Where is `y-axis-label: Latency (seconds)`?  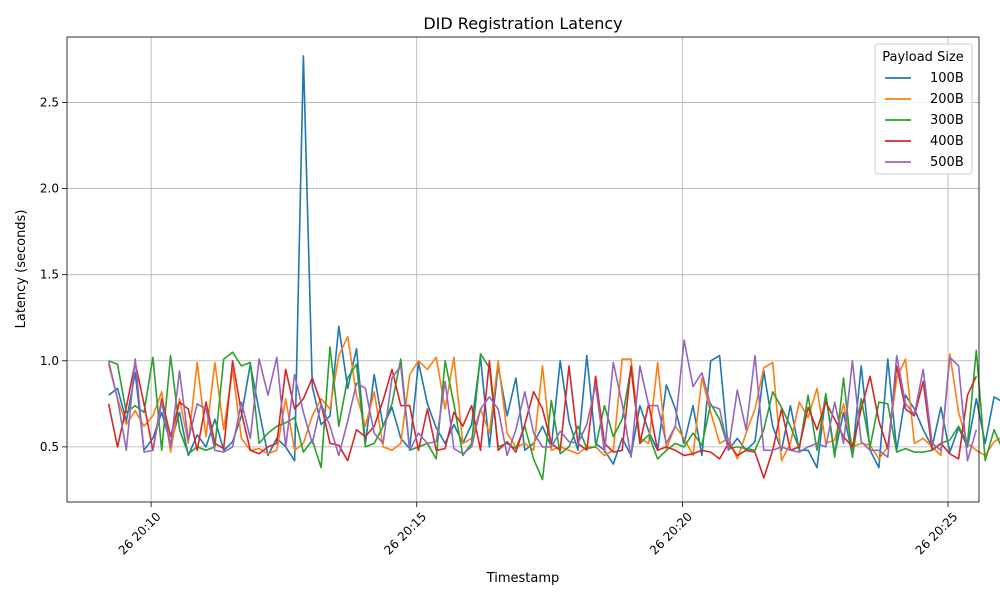
y-axis-label: Latency (seconds) is located at coordinates (21, 269).